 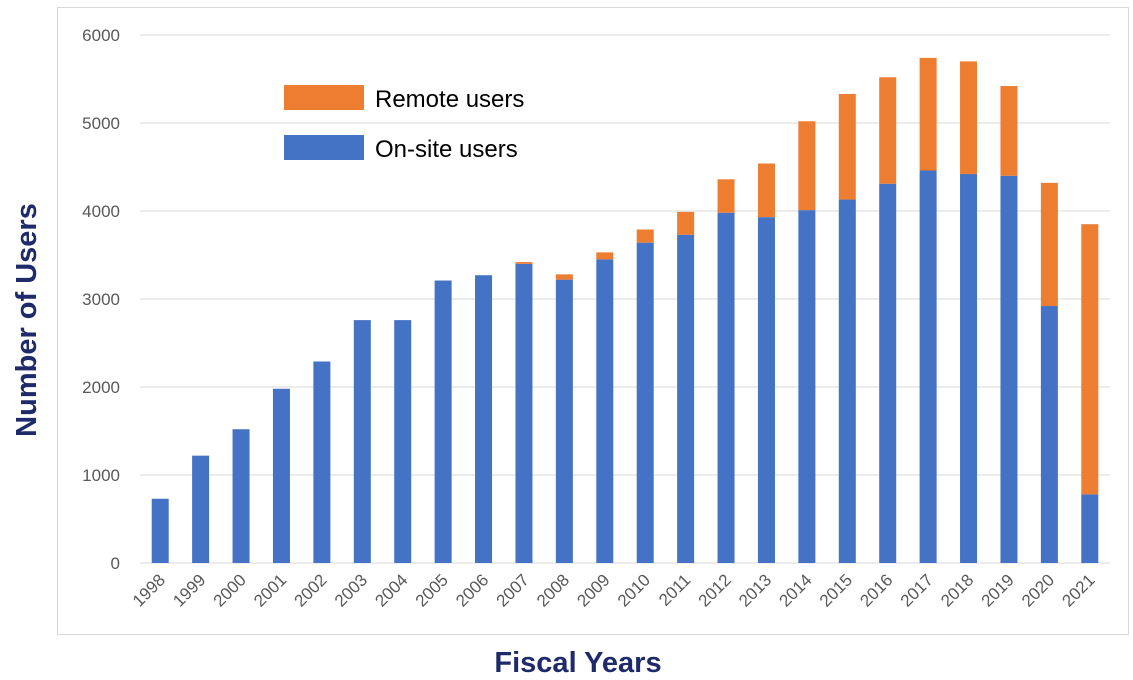 What do you see at coordinates (324, 97) in the screenshot?
I see `legend-swatch-remote-users` at bounding box center [324, 97].